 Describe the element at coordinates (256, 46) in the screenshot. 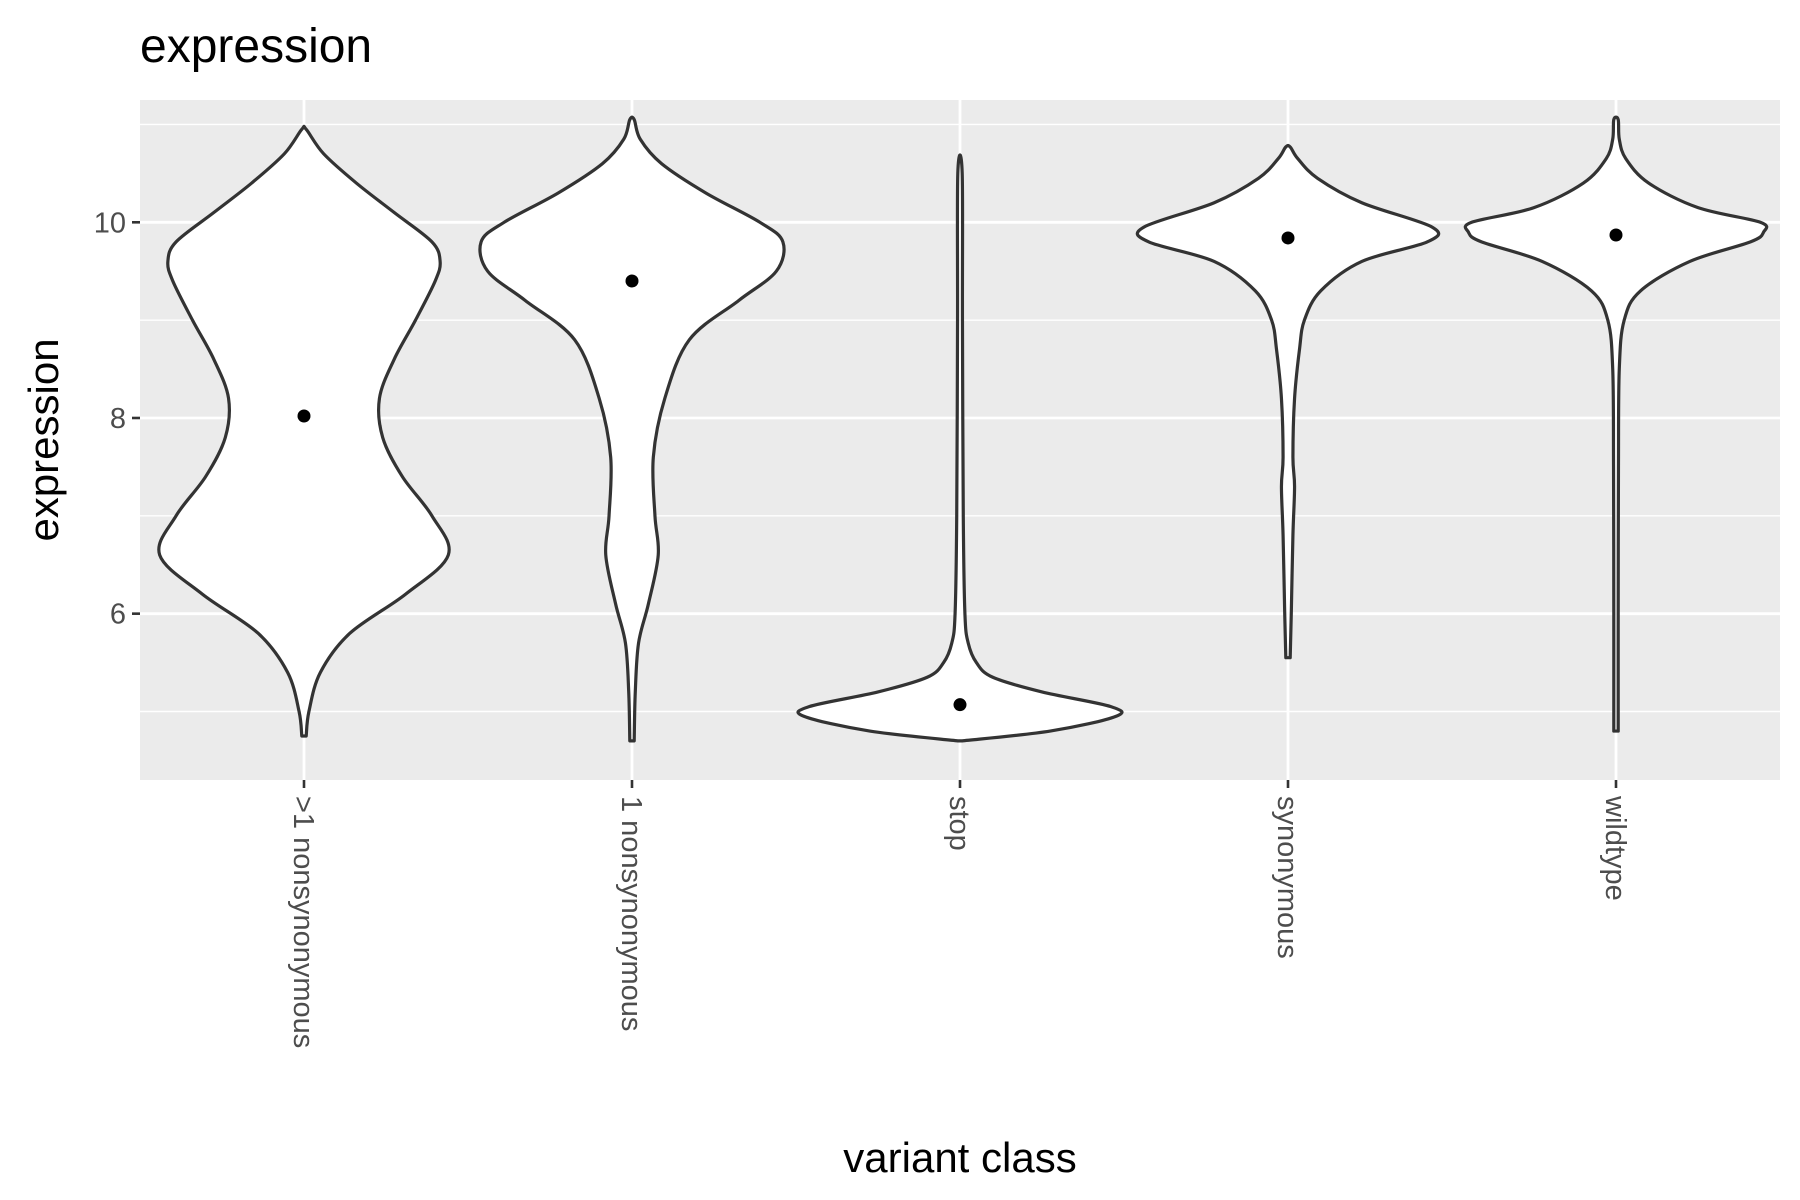

I see `chart-title: expression` at that location.